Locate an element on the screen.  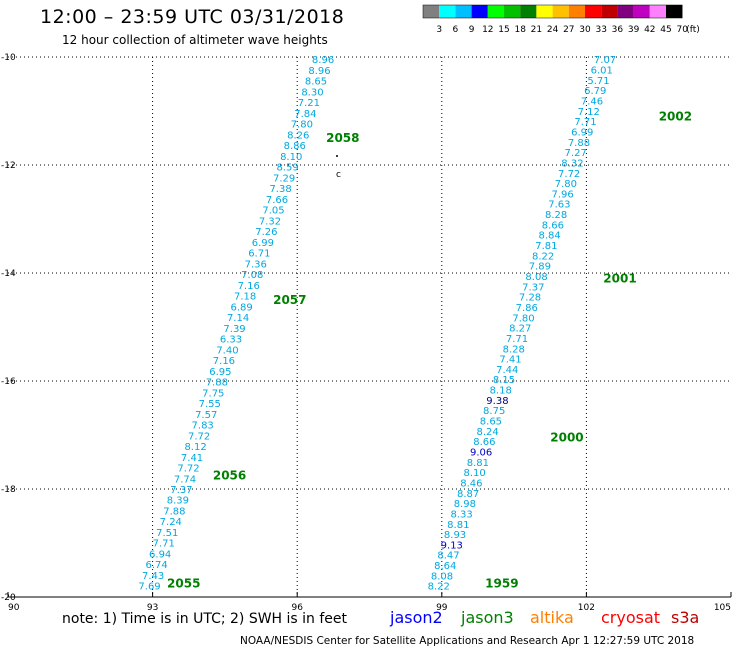
wave-height-label: 8.10 is located at coordinates (474, 473).